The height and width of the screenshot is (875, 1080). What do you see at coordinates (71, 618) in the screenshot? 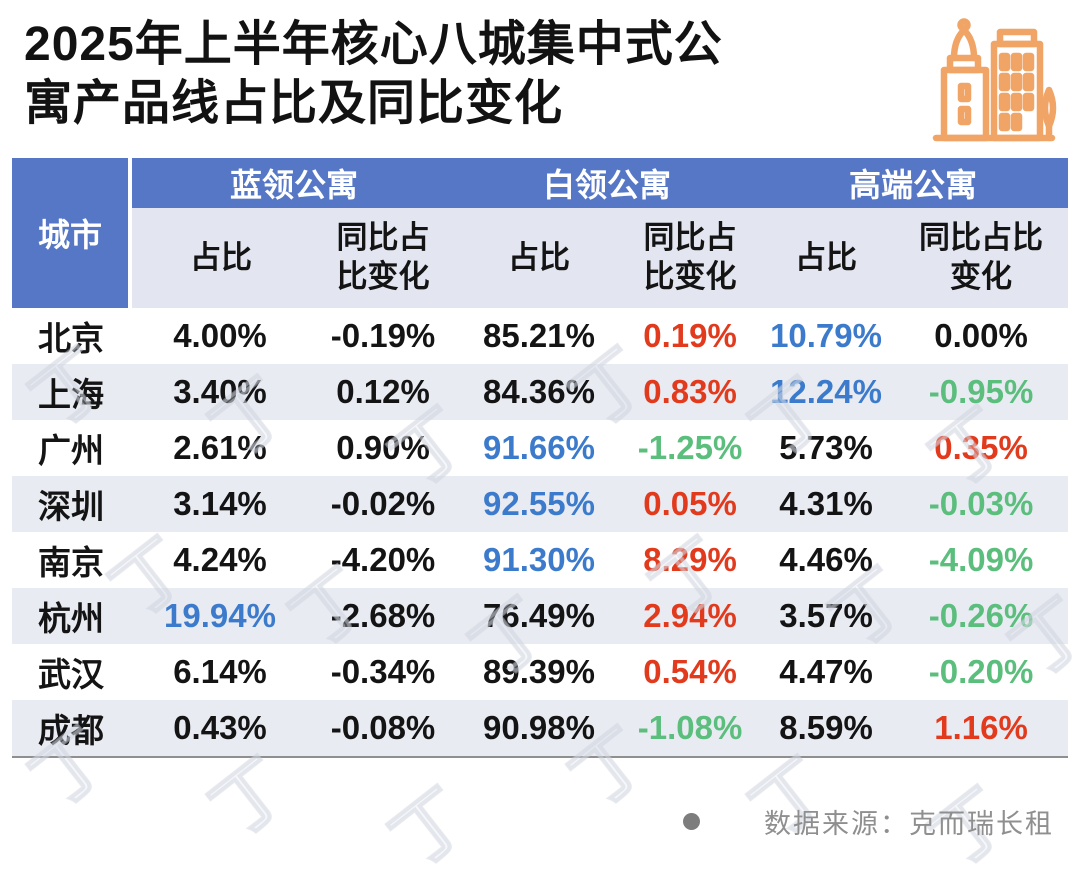
I see `city-cell: 杭州` at bounding box center [71, 618].